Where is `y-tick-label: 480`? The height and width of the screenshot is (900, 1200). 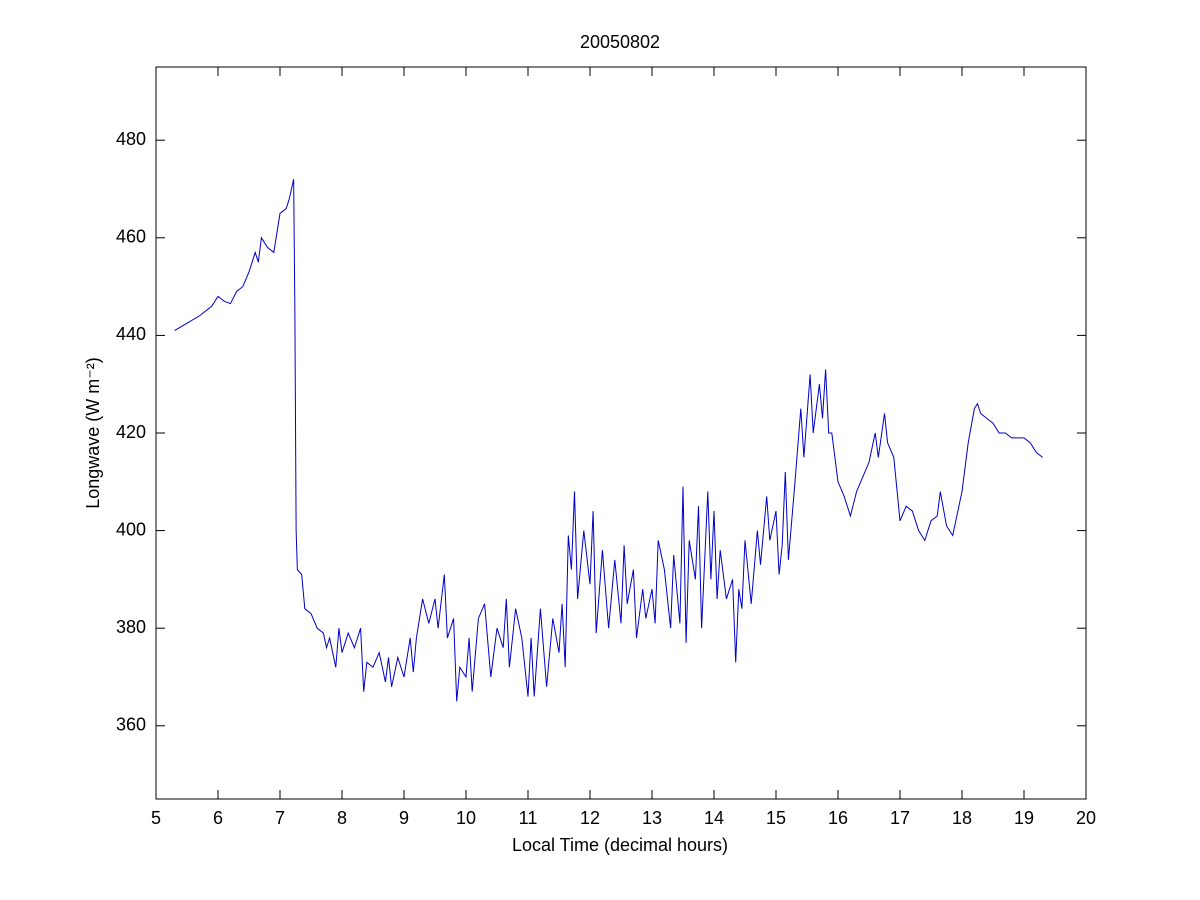
y-tick-label: 480 is located at coordinates (131, 139).